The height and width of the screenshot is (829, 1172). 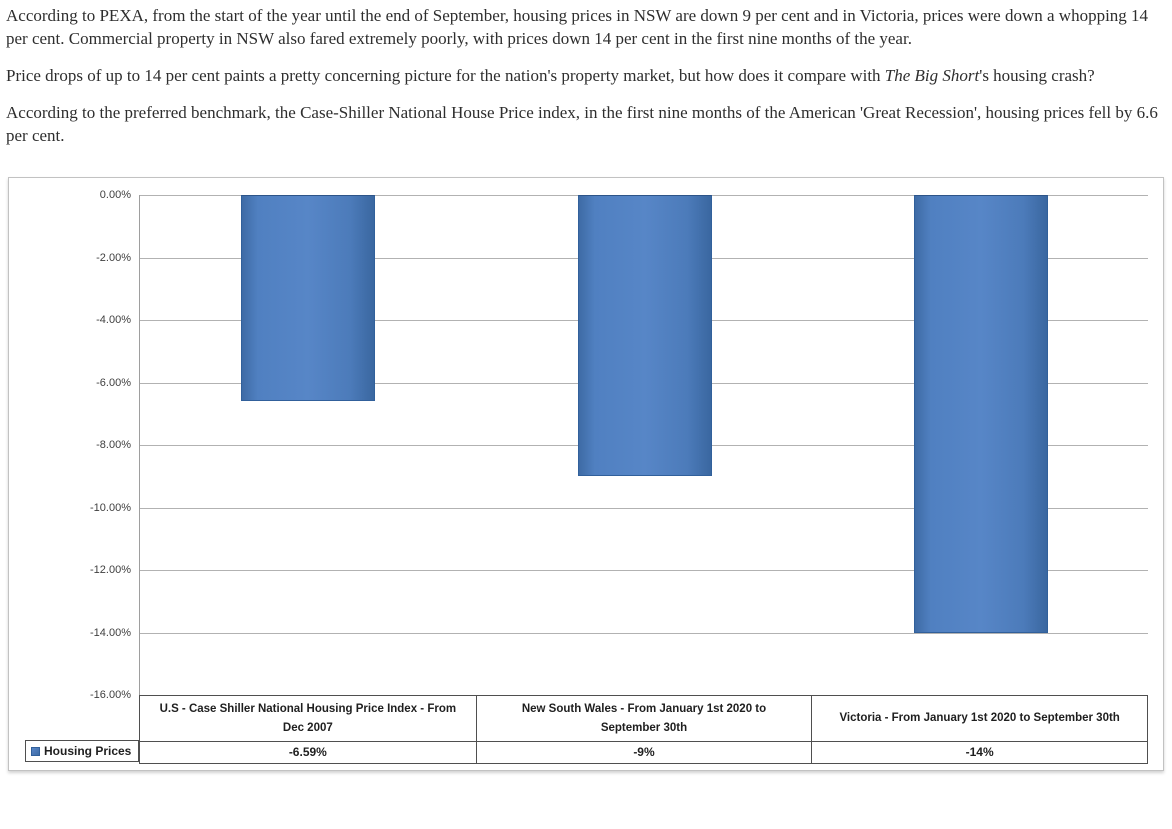 I want to click on value-label-1: -9%, so click(x=643, y=752).